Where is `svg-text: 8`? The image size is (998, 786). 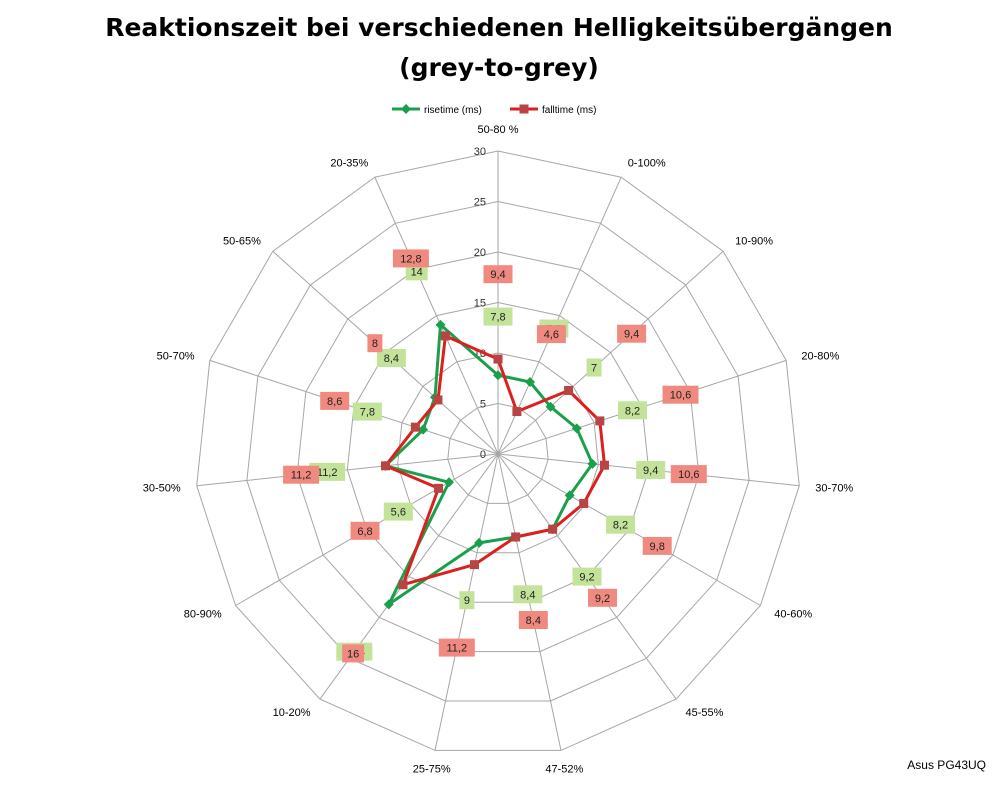
svg-text: 8 is located at coordinates (375, 344).